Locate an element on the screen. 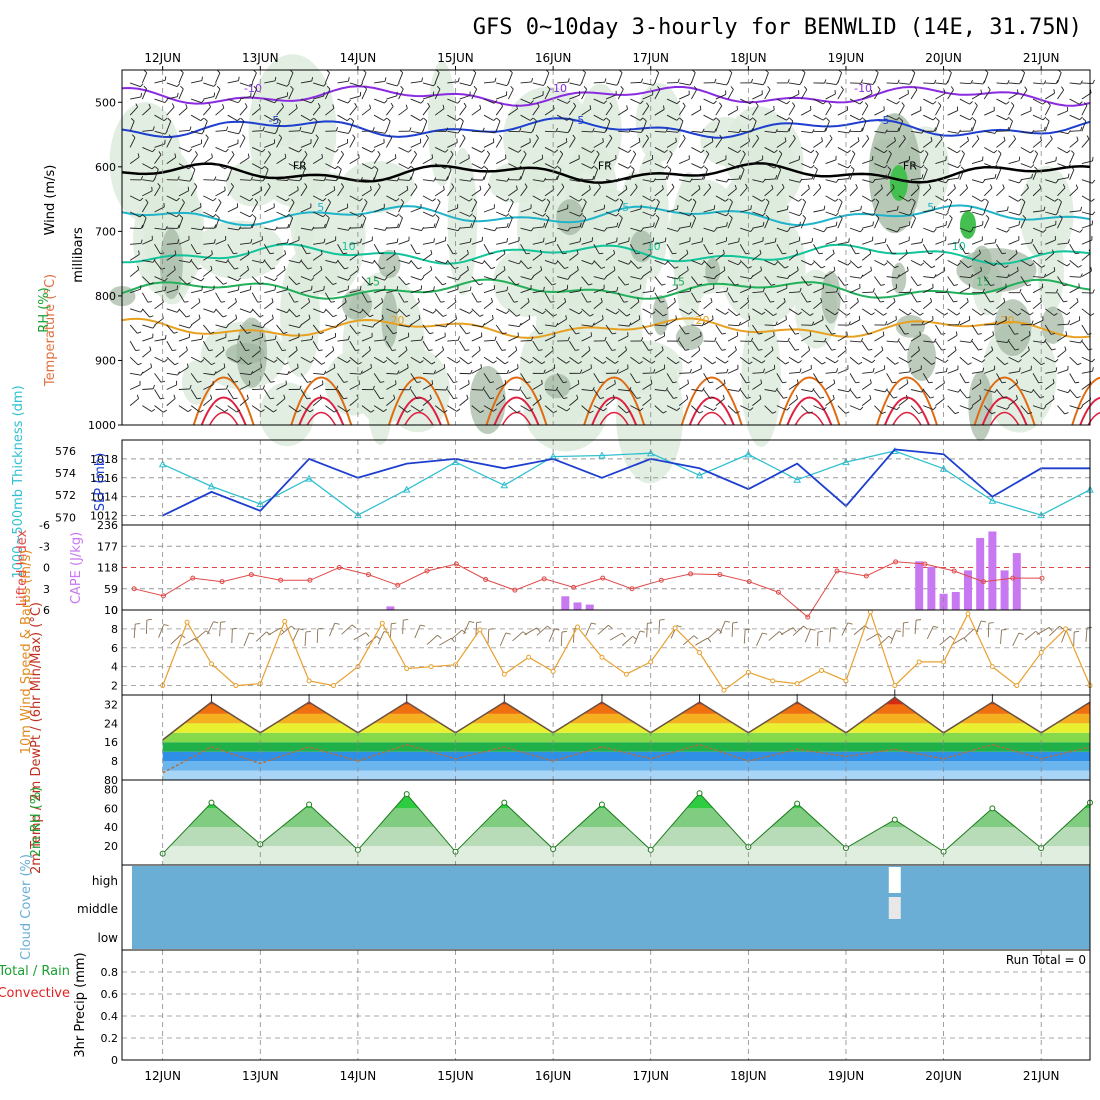 This screenshot has height=1100, width=1100. rh2m-ytick: 20 is located at coordinates (111, 846).